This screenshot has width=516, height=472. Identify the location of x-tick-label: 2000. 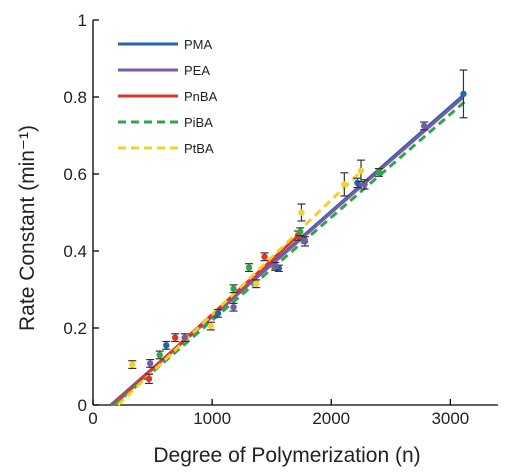
(331, 418).